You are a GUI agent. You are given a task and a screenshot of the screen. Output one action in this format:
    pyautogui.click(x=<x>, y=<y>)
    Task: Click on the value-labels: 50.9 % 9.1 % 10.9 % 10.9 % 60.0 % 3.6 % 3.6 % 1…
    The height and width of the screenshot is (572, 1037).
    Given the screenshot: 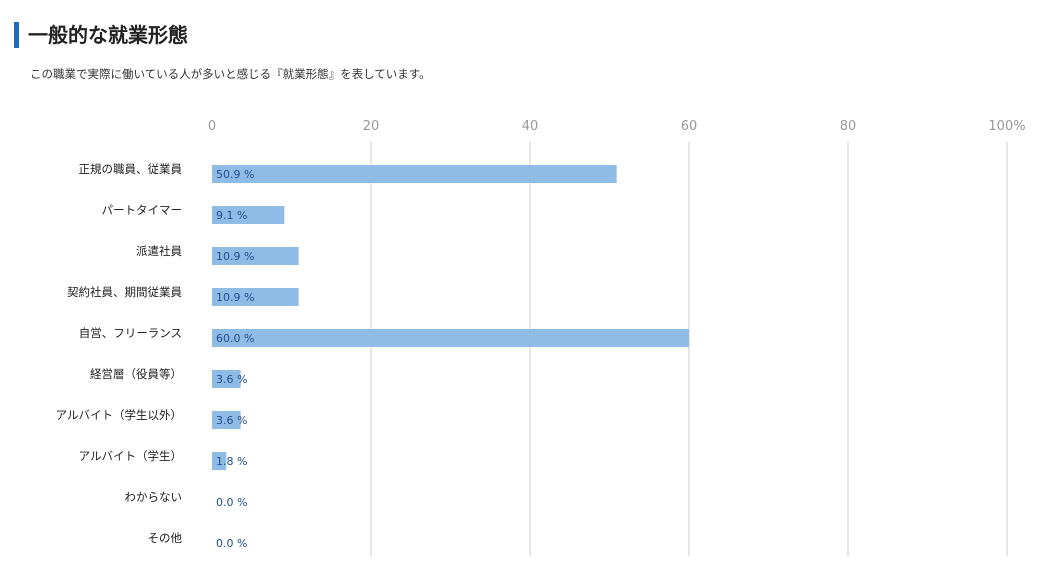 What is the action you would take?
    pyautogui.click(x=235, y=359)
    